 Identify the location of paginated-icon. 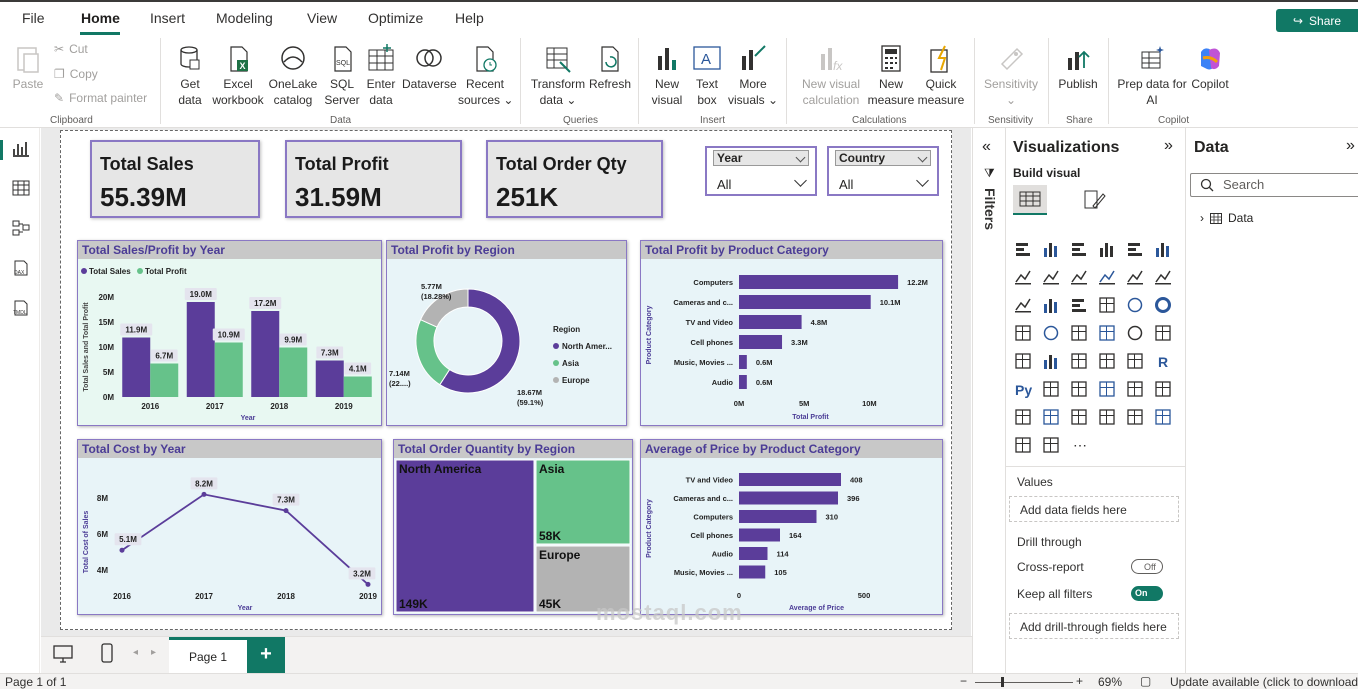
(1023, 417).